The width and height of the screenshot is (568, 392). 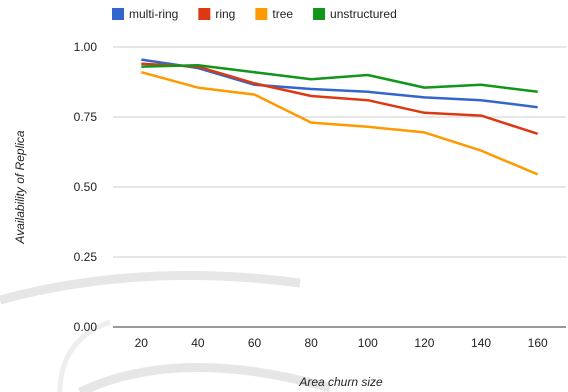 I want to click on legend-swatch-multi-ring, so click(x=118, y=14).